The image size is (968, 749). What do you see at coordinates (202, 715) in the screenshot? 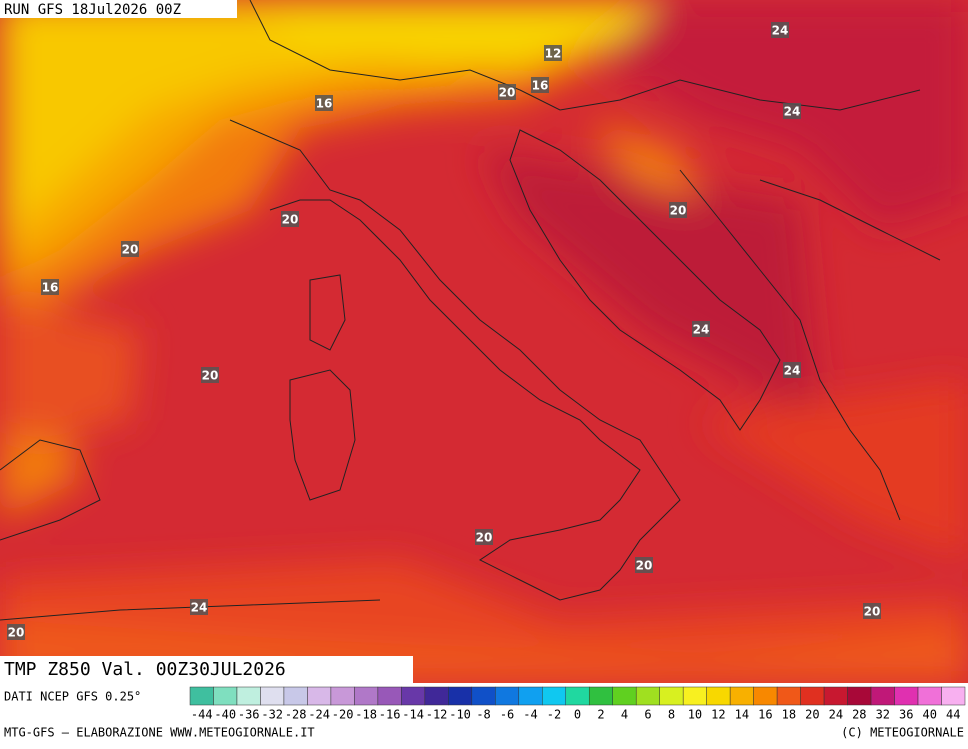
I see `colorbar-tick-label: -44` at bounding box center [202, 715].